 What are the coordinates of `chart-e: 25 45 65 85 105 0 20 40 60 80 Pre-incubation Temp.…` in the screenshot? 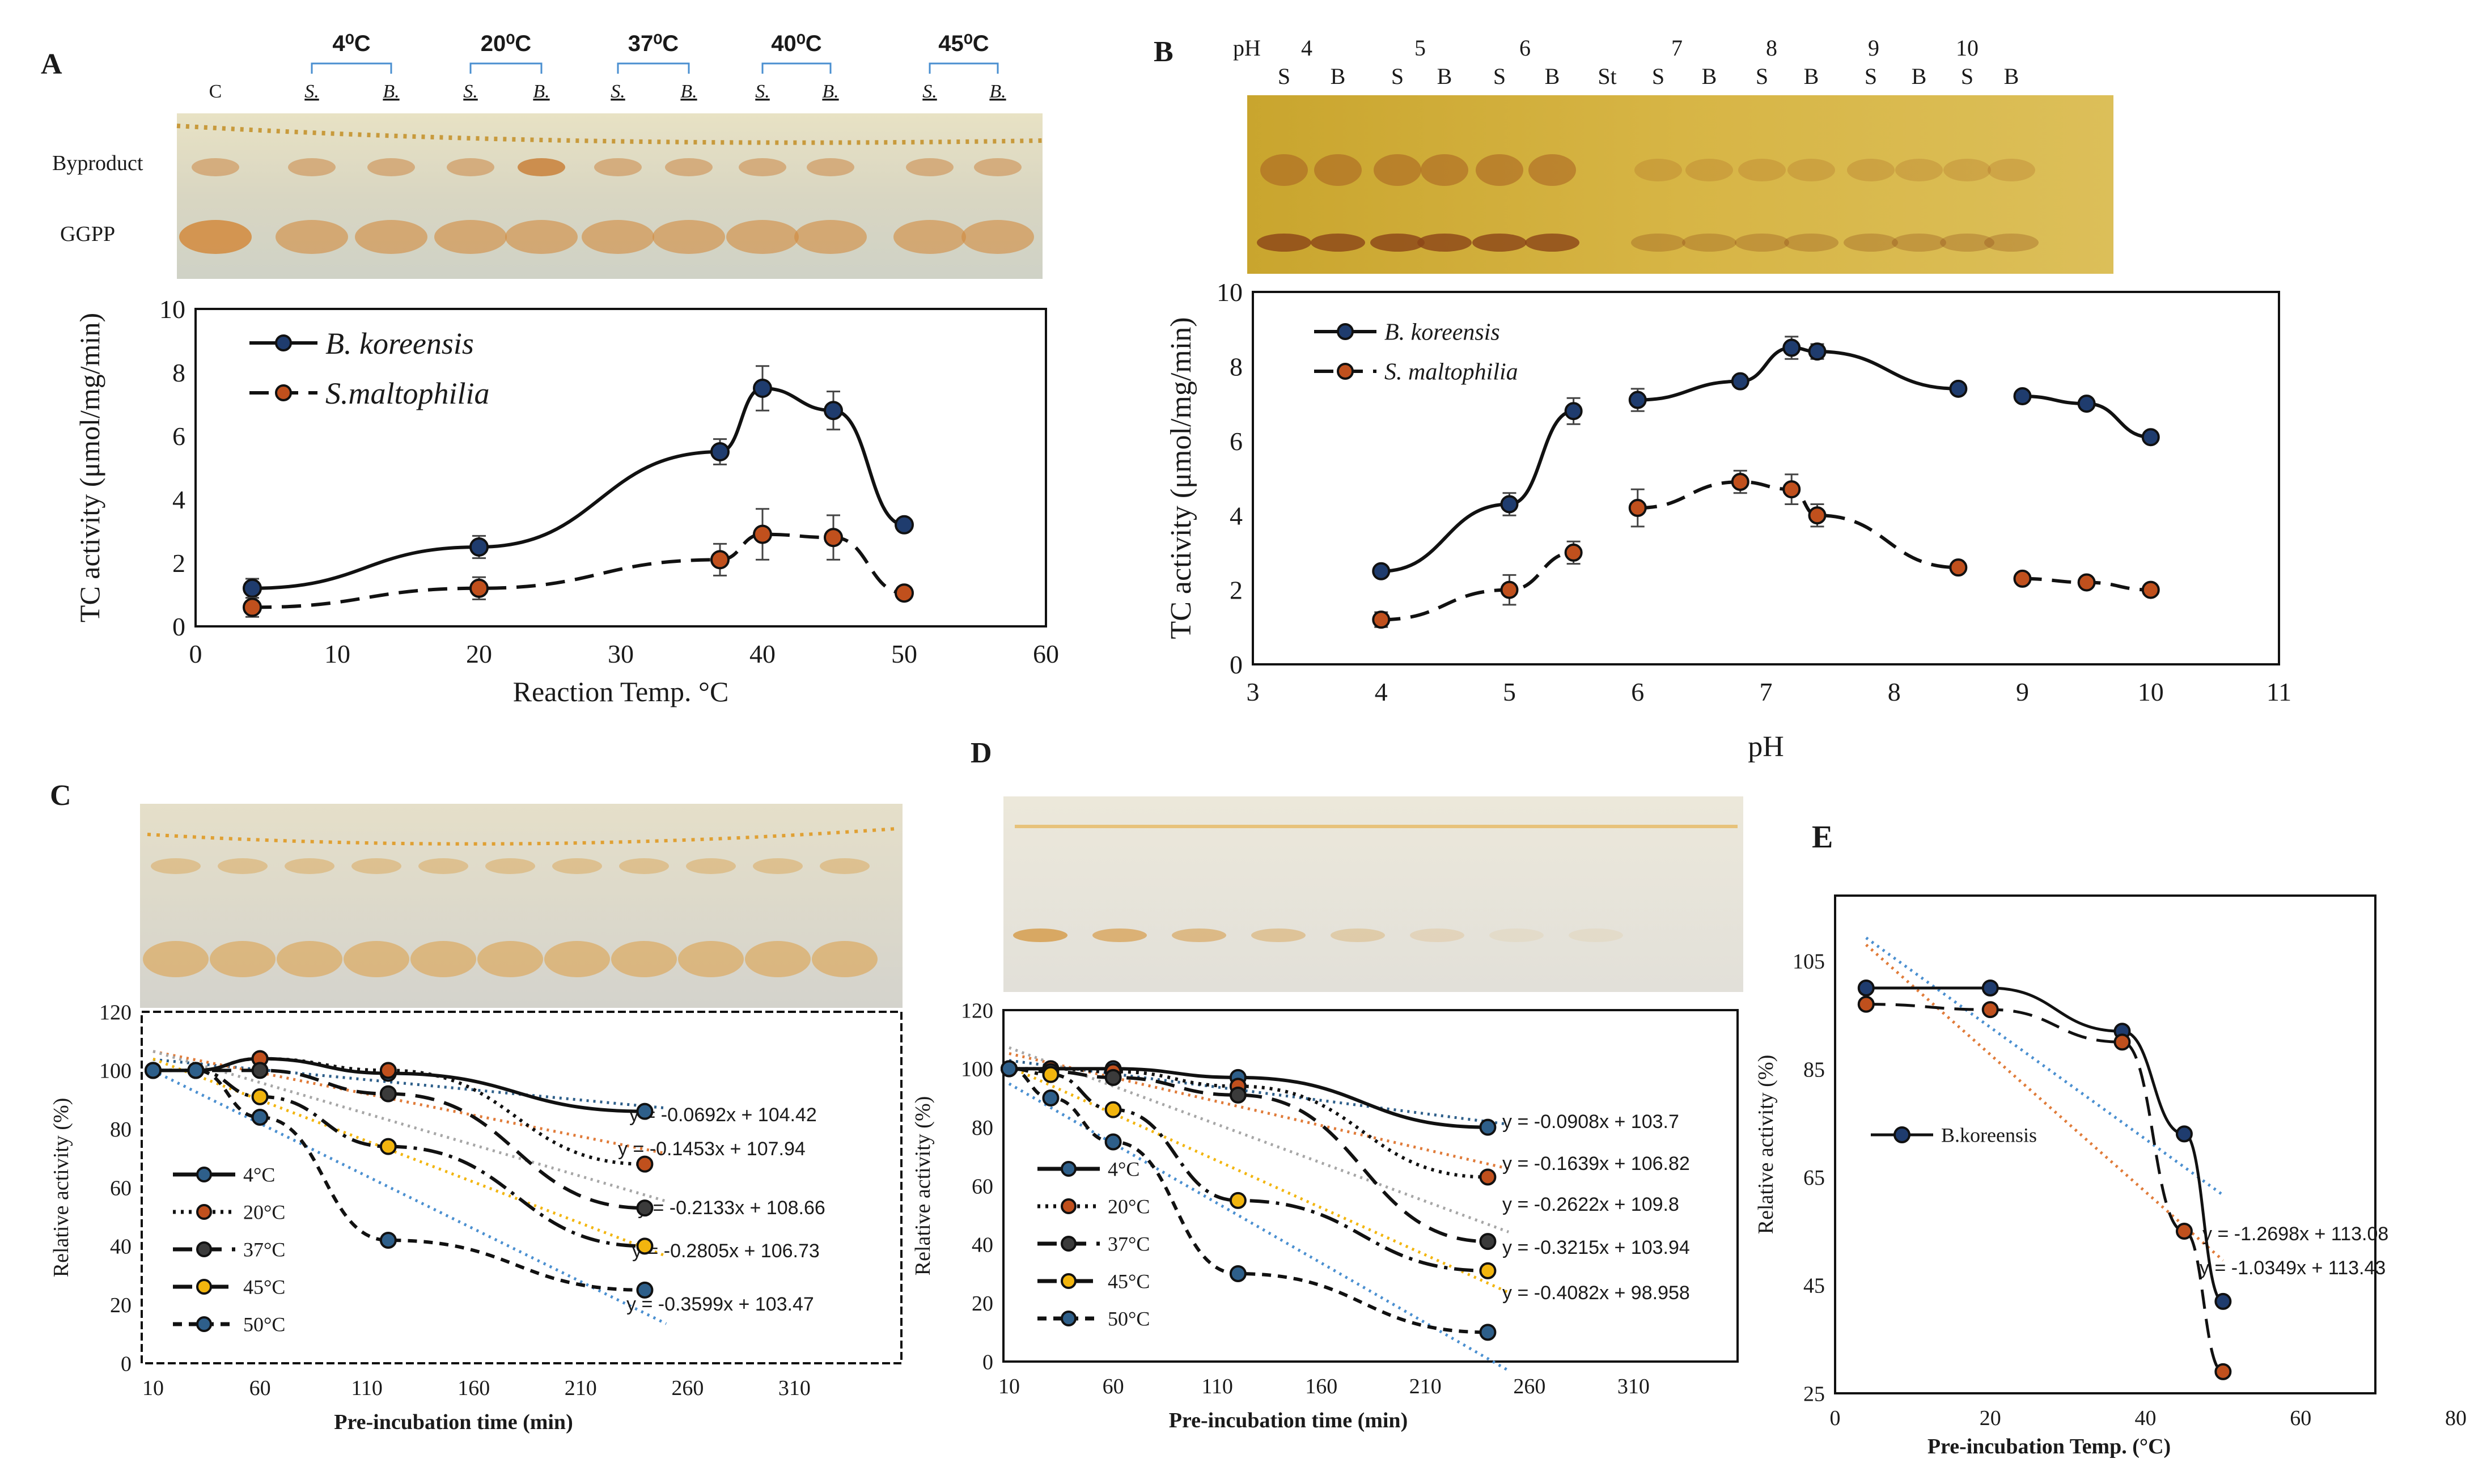 It's located at (2110, 1176).